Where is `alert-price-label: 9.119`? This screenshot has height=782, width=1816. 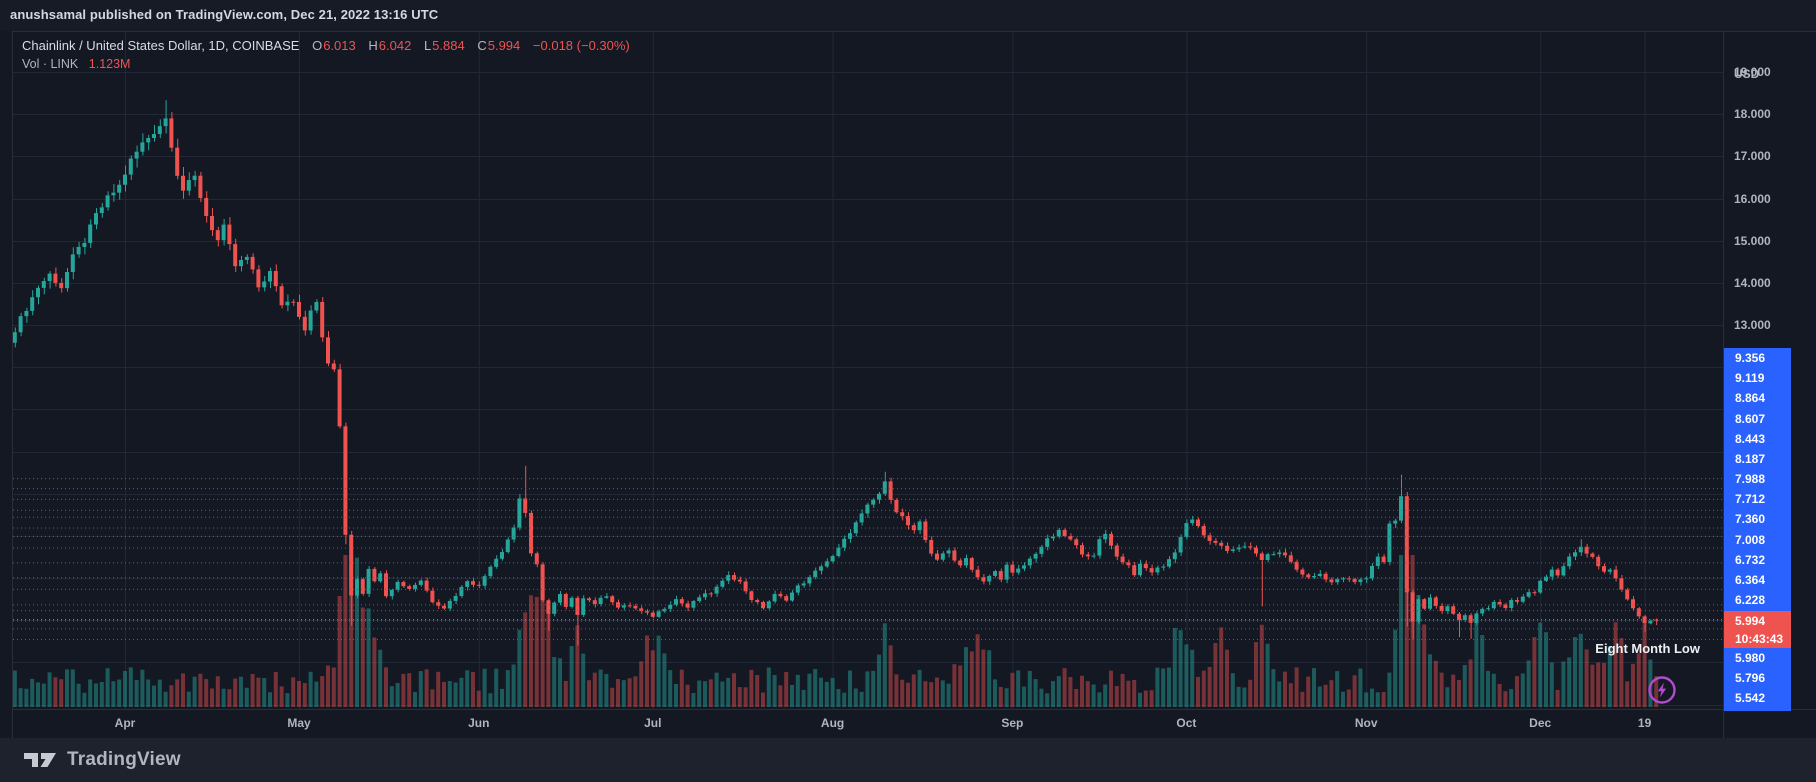 alert-price-label: 9.119 is located at coordinates (1750, 378).